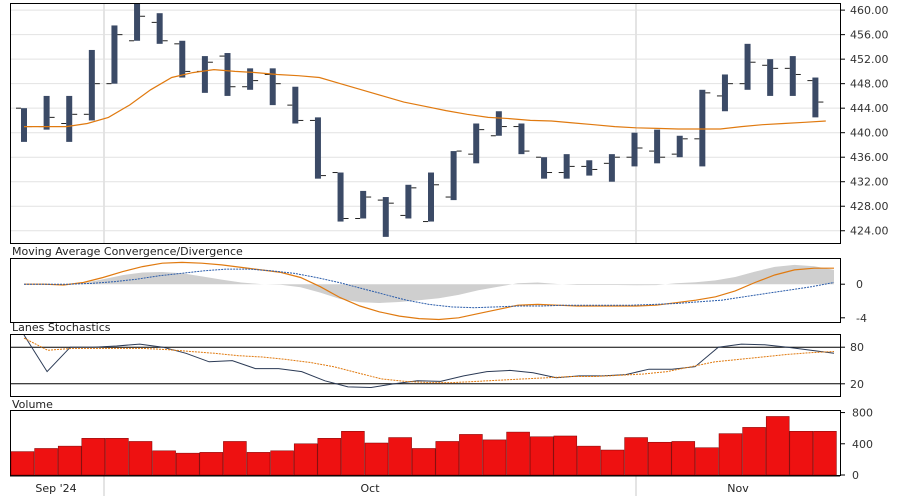 The image size is (900, 500). I want to click on stochastics-tick-label: 80, so click(857, 347).